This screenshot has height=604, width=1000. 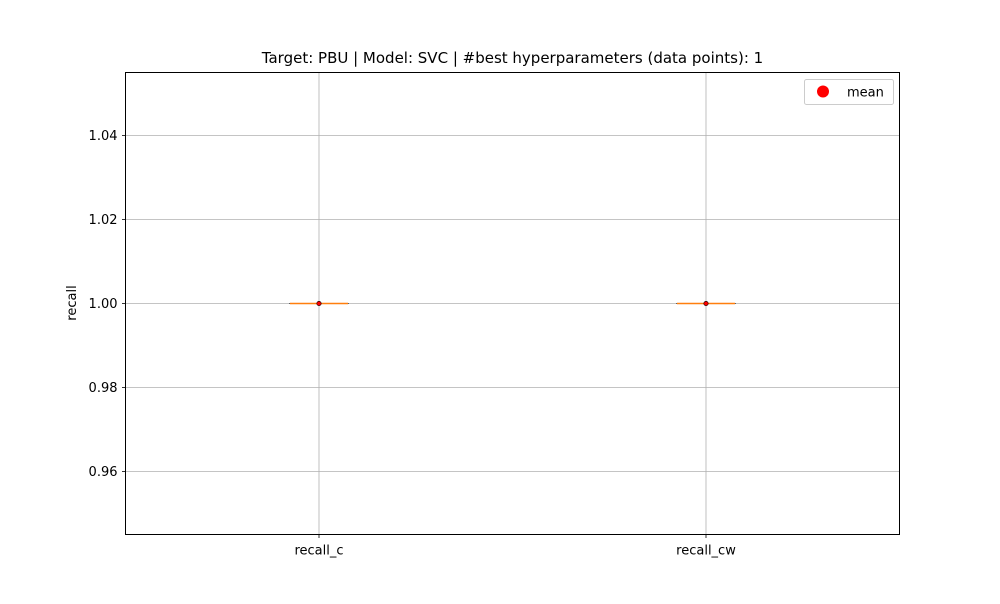 I want to click on x-tick-label: recall_cw, so click(x=706, y=551).